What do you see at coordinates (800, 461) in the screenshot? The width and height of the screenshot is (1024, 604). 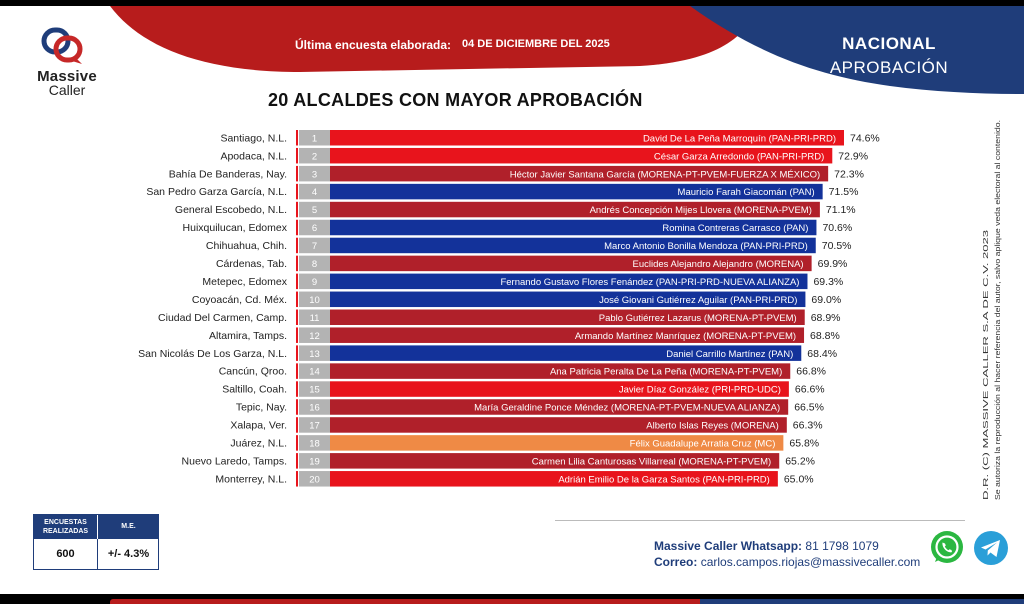 I see `value-label: 65.2%` at bounding box center [800, 461].